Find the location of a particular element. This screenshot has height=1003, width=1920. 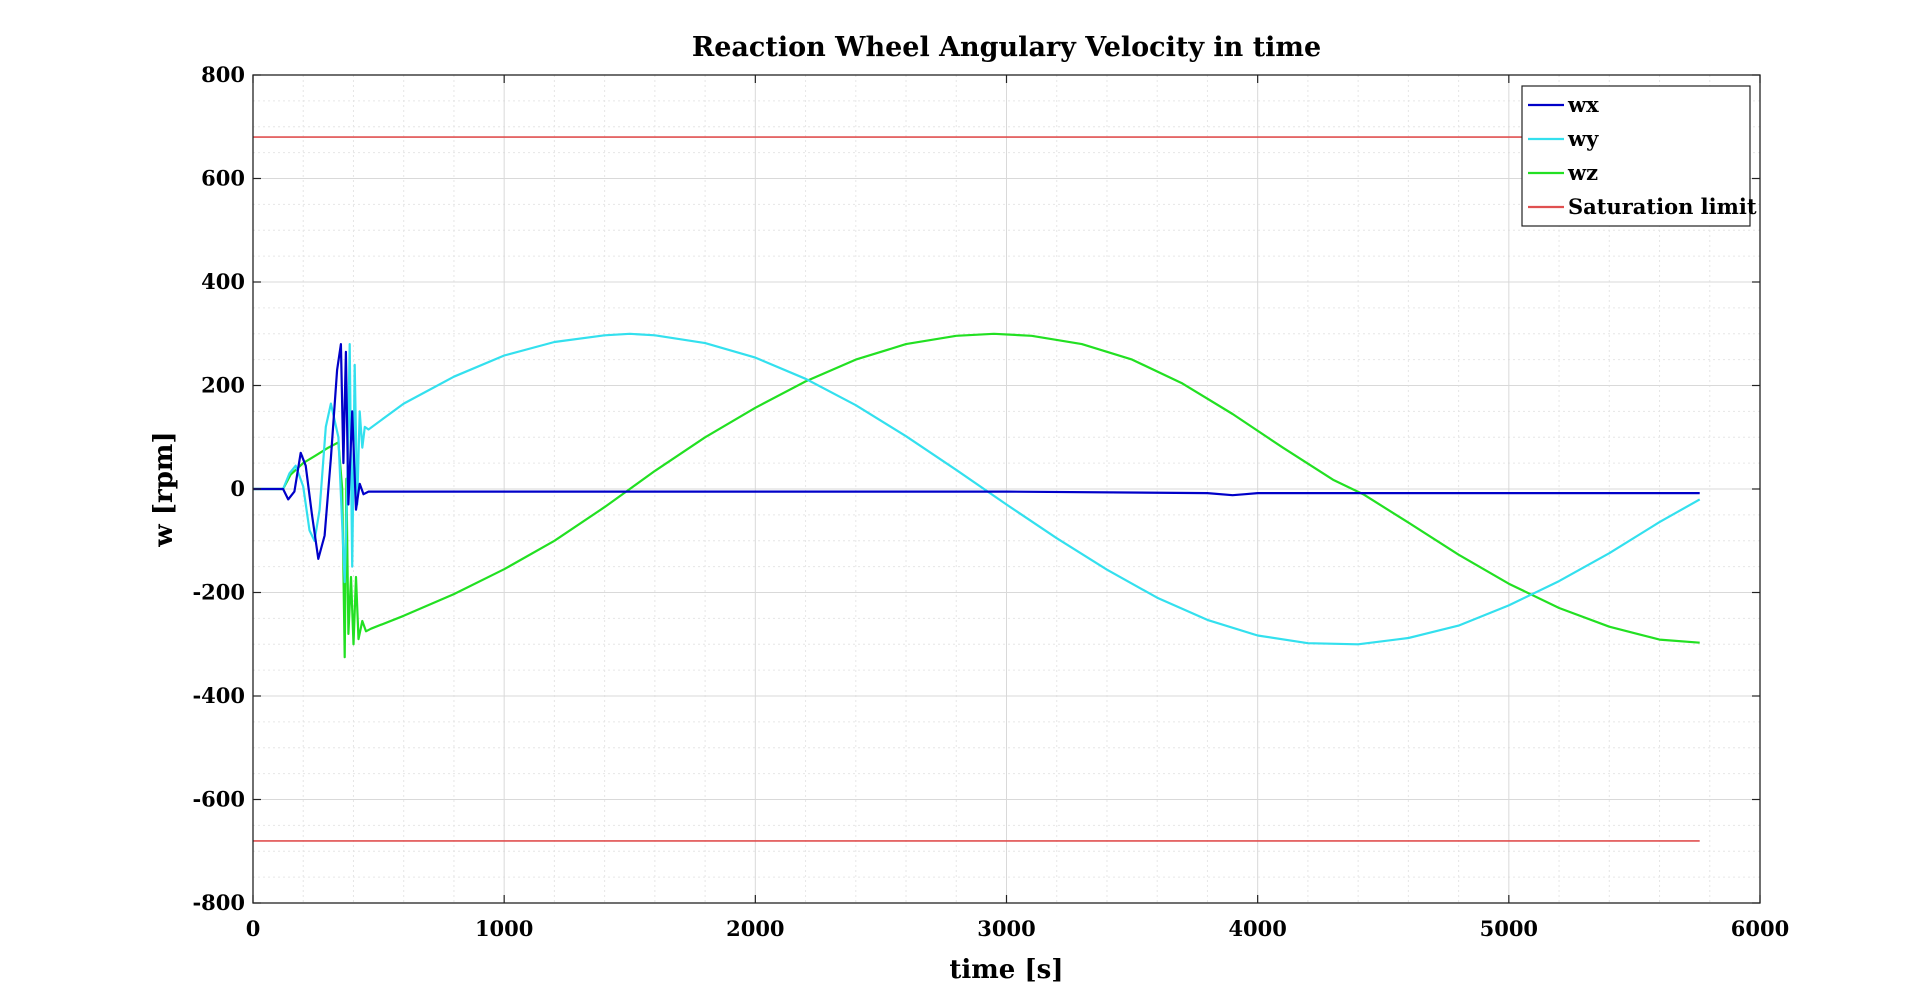

y-tick-label: -800 is located at coordinates (218, 902).